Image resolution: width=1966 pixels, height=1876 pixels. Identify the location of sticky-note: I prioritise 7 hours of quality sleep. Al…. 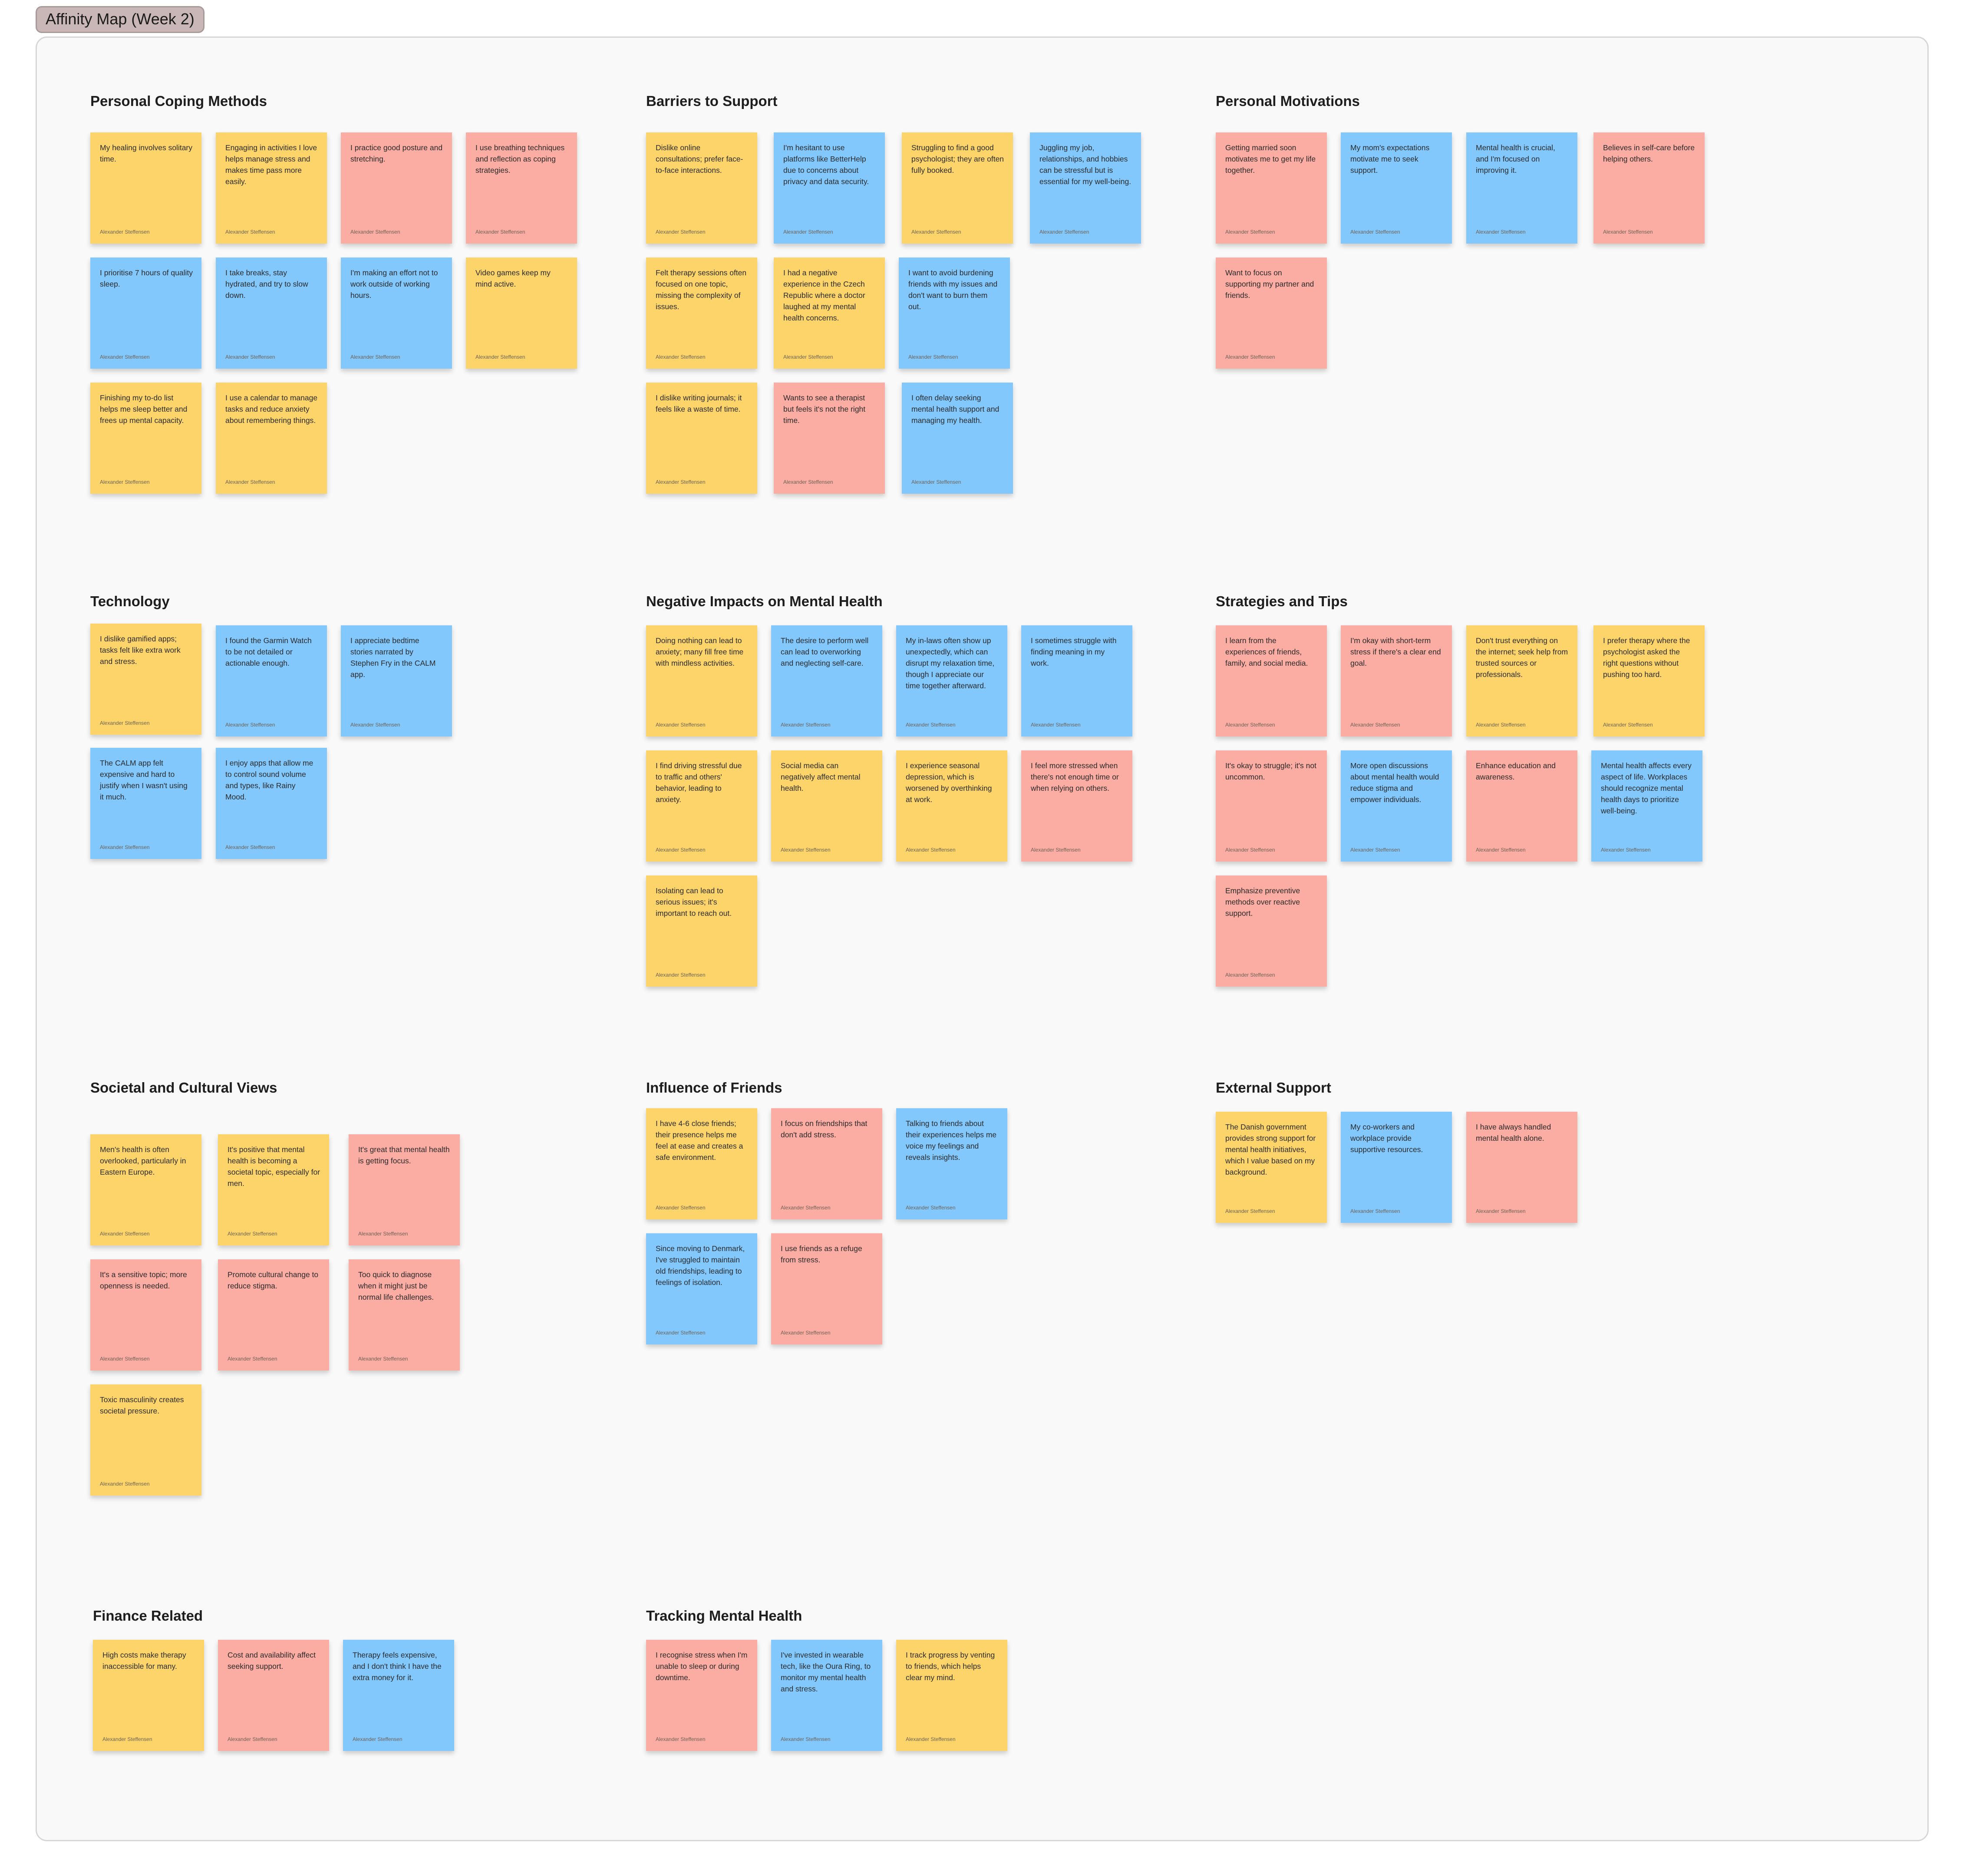
(145, 313).